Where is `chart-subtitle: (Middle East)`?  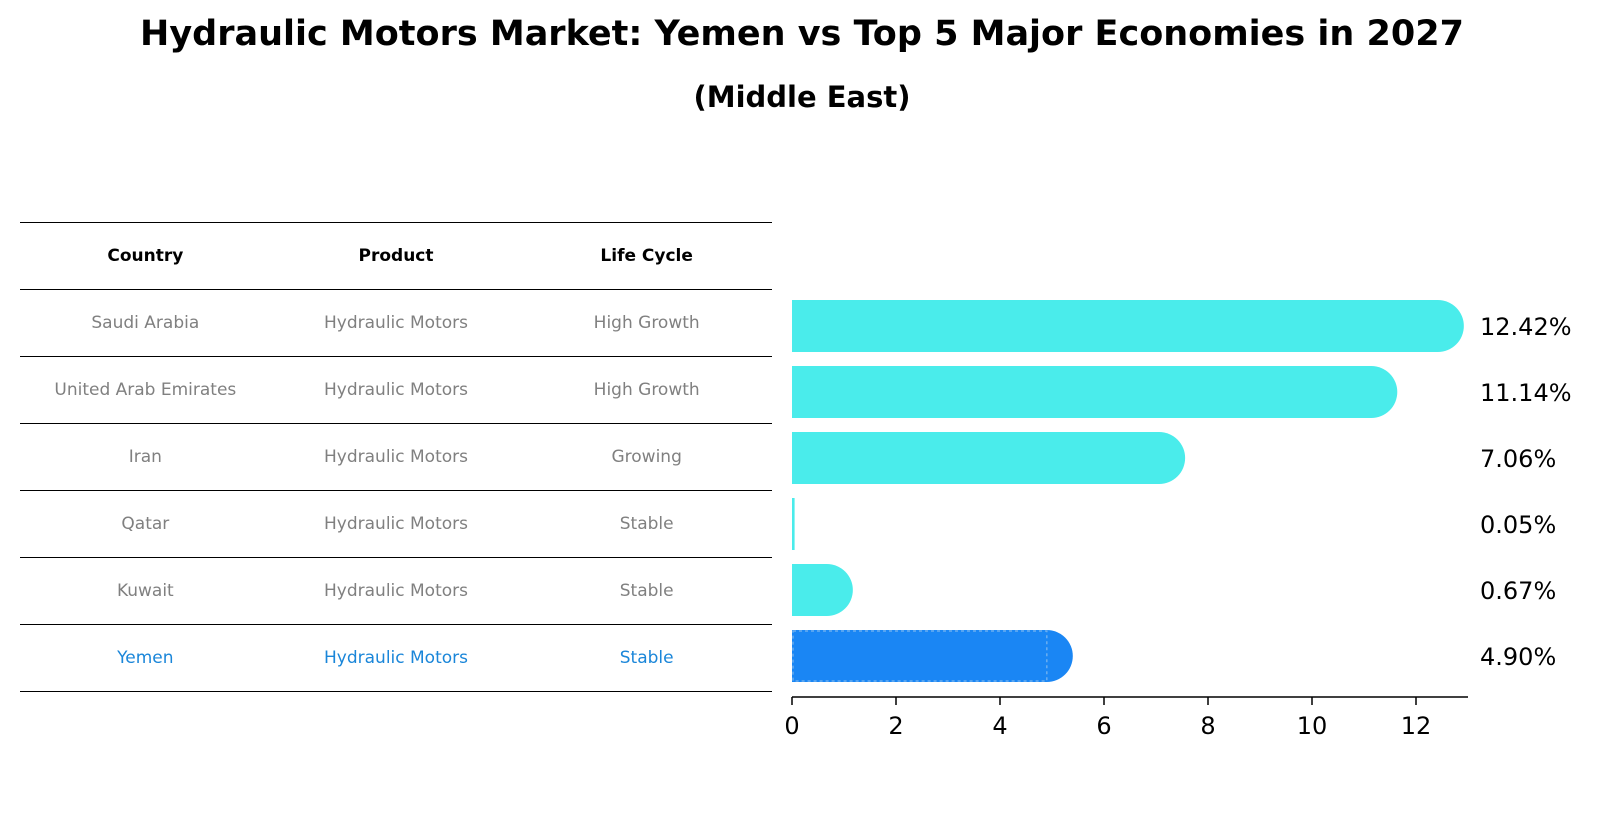
chart-subtitle: (Middle East) is located at coordinates (802, 97).